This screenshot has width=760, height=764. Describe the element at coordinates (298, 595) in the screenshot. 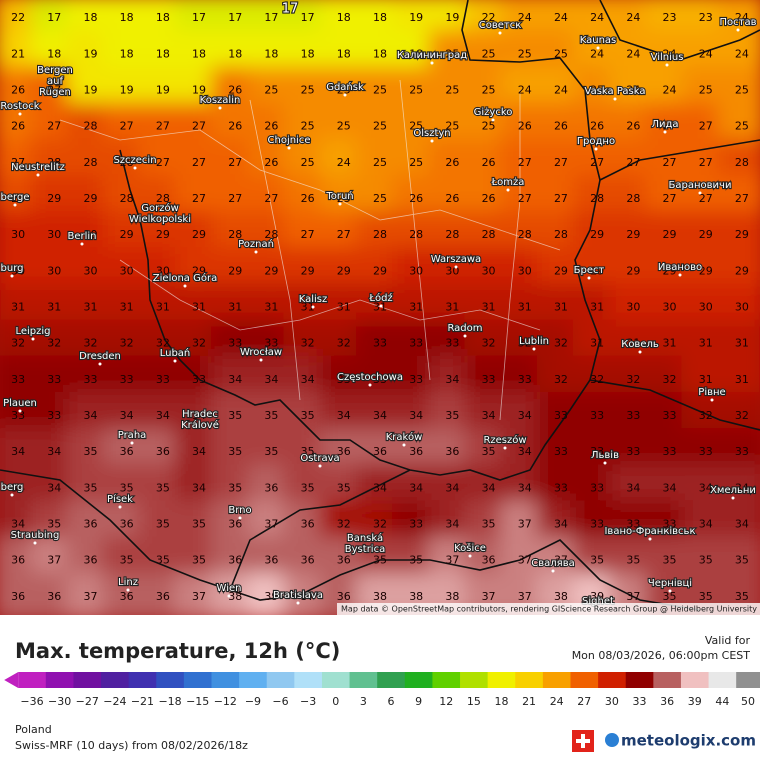

I see `city-label: Bratislava` at that location.